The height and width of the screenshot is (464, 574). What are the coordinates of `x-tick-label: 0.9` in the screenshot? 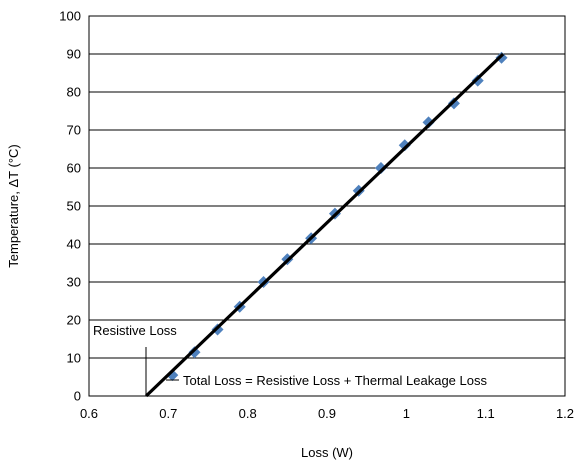 It's located at (327, 413).